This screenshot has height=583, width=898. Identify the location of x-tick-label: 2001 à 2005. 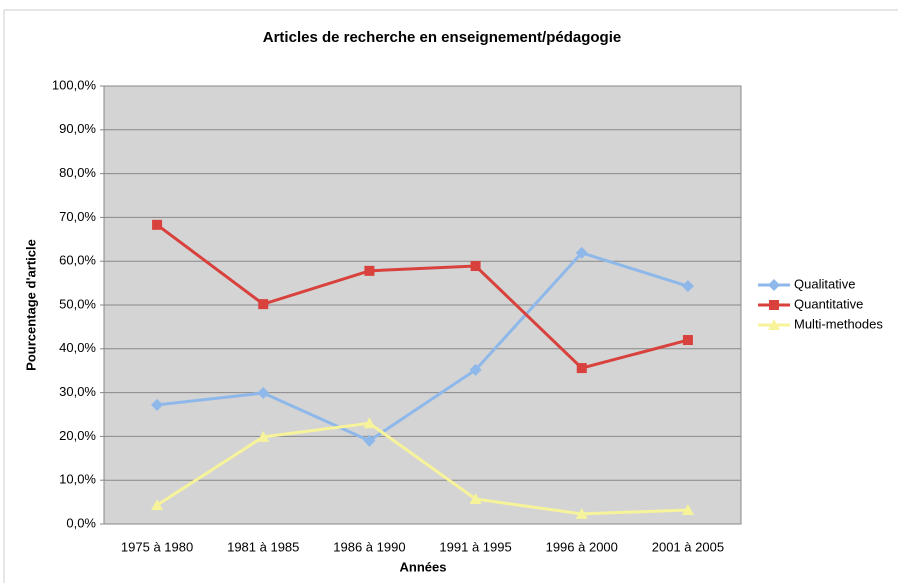
(688, 546).